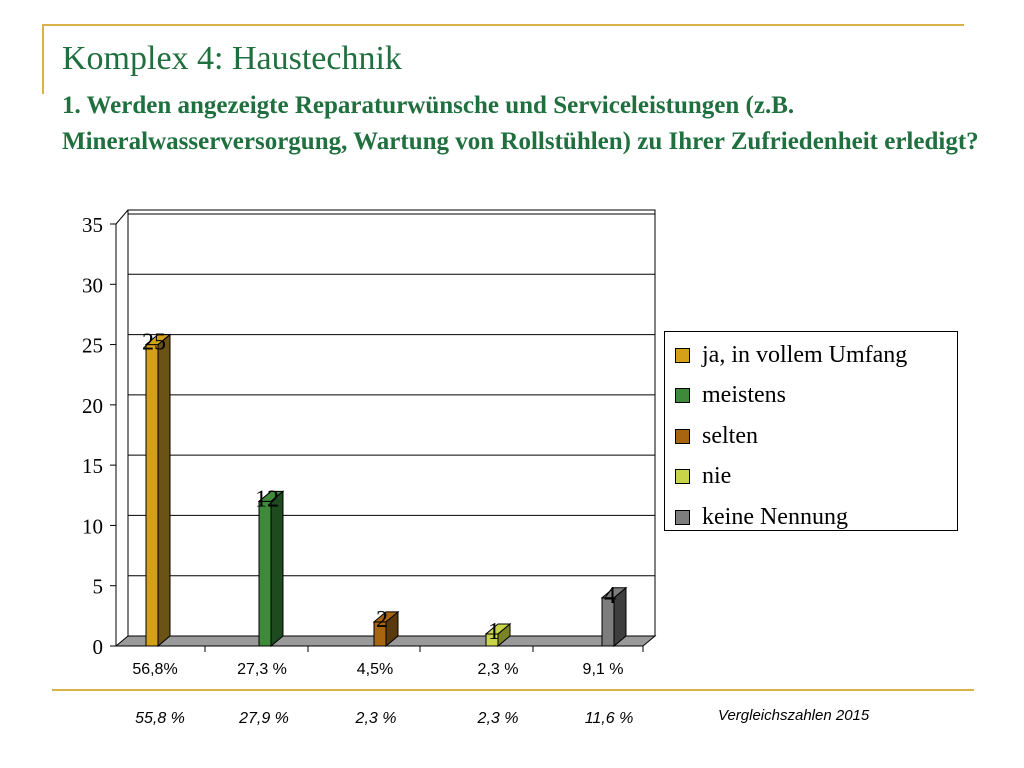 Image resolution: width=1024 pixels, height=768 pixels. I want to click on legend-label-selten: selten, so click(730, 435).